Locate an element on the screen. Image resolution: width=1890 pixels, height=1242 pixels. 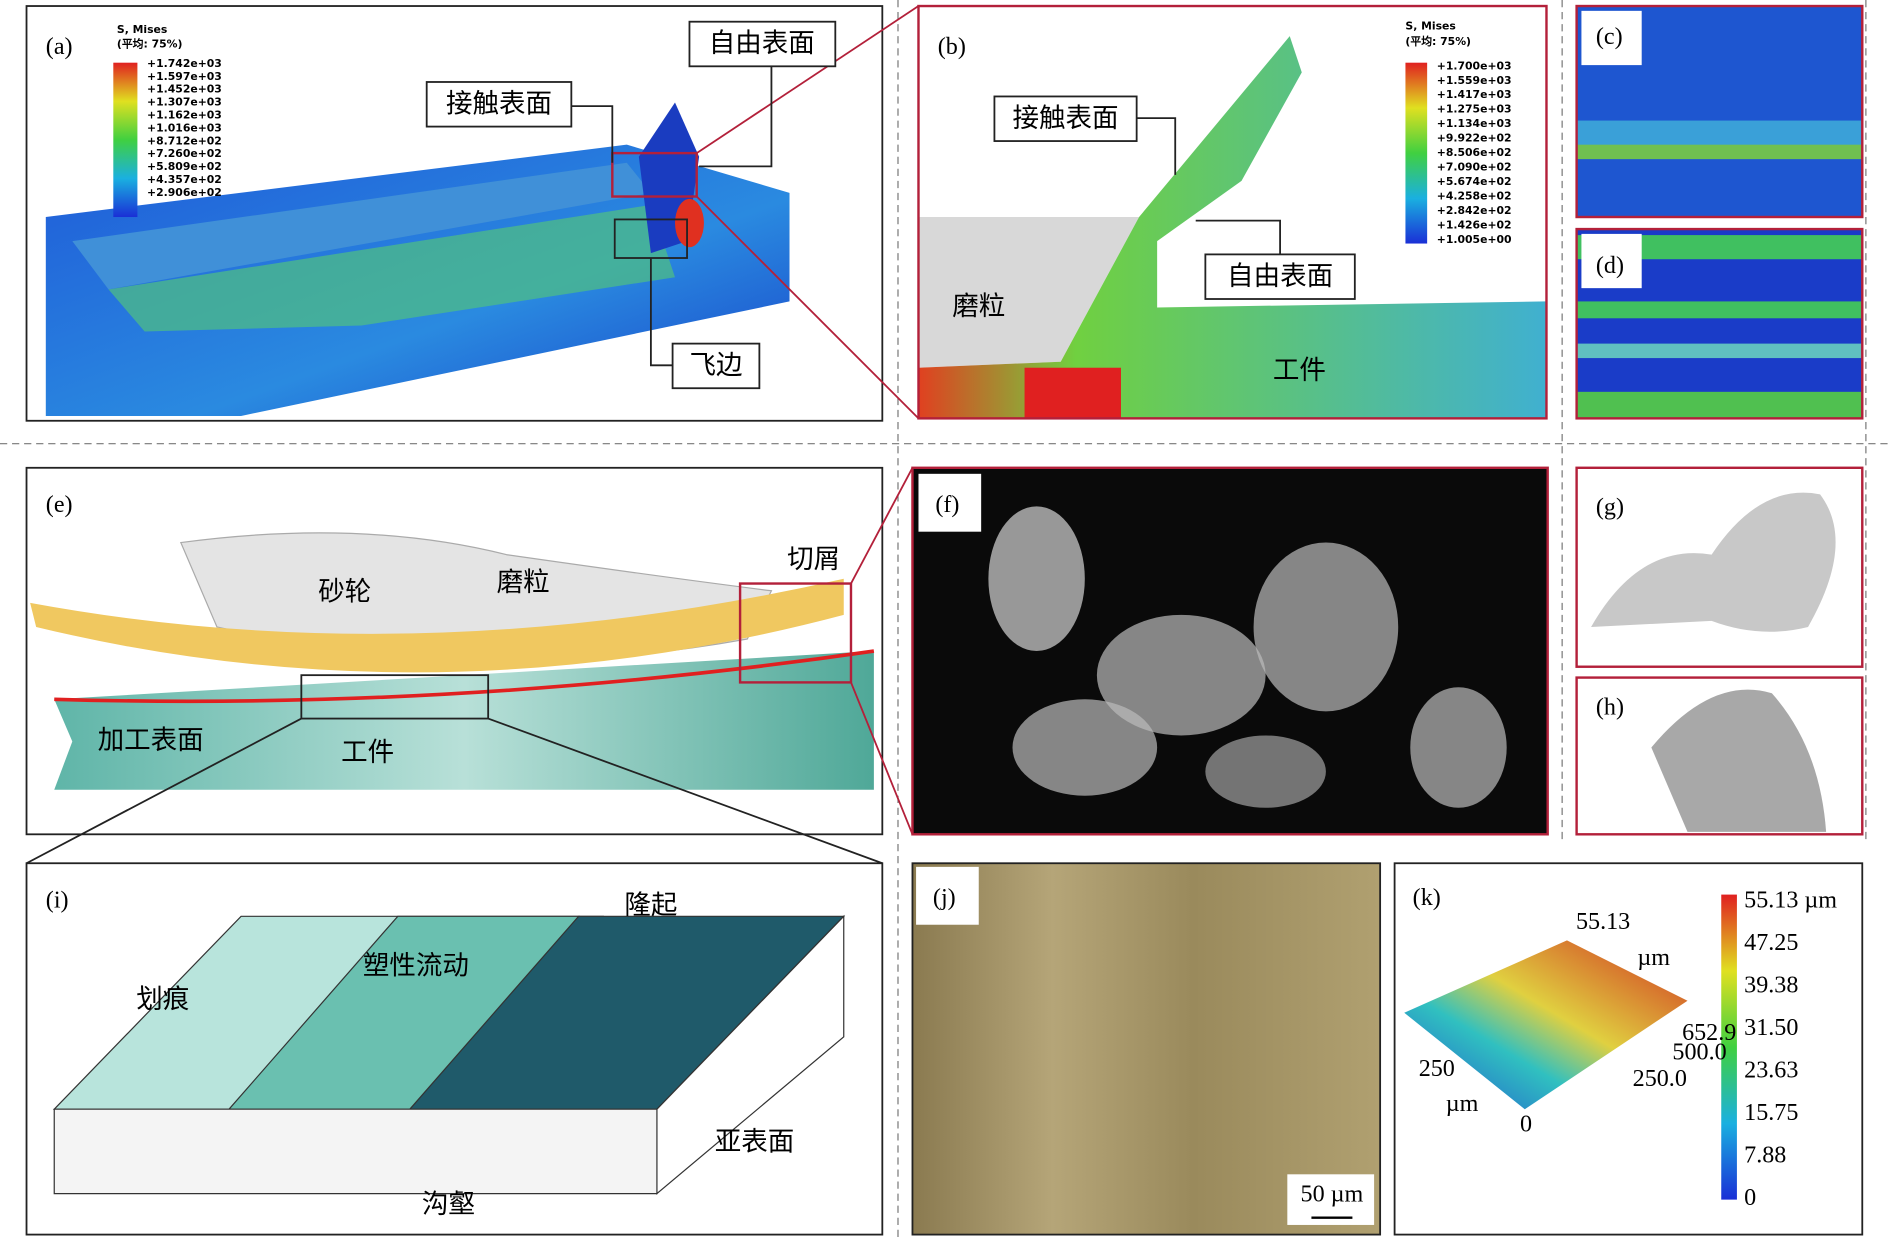
scale-label: 50 µm is located at coordinates (1332, 1195).